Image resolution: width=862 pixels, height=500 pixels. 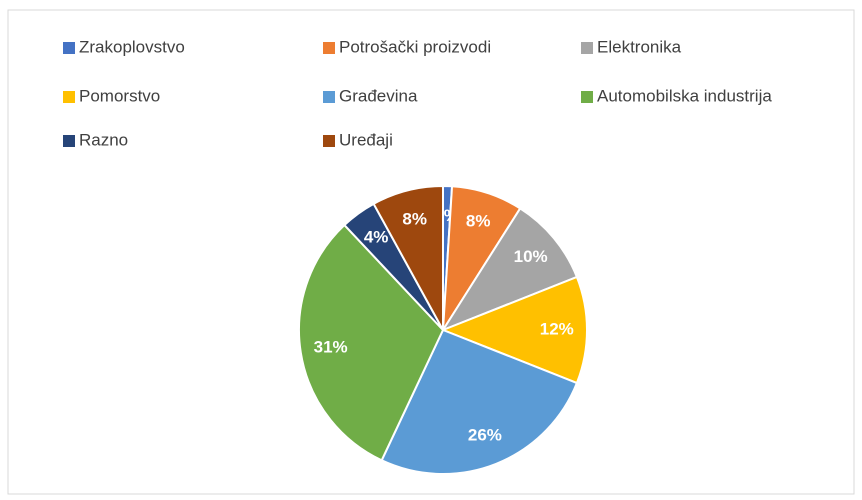 I want to click on legend-label: Zrakoplovstvo, so click(x=132, y=46).